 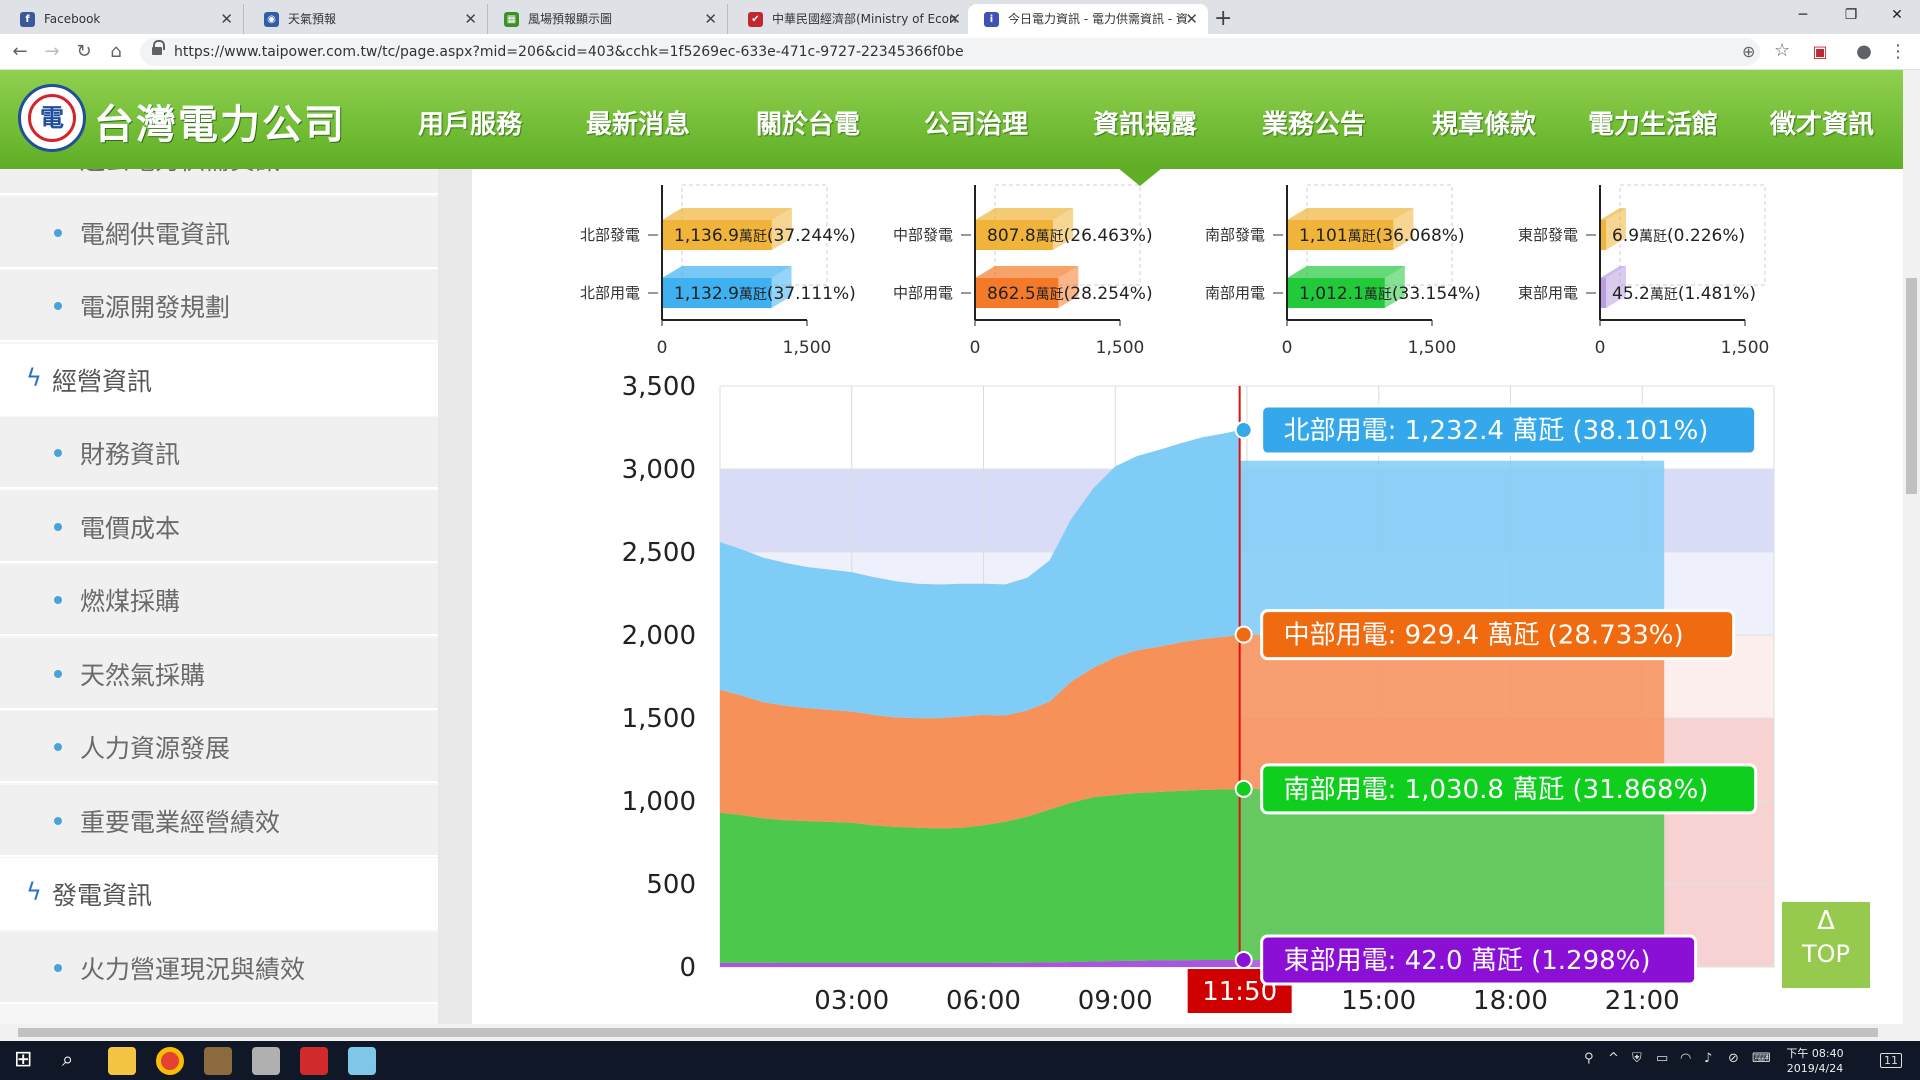 I want to click on chevron-up-icon: ^, so click(x=1613, y=1058).